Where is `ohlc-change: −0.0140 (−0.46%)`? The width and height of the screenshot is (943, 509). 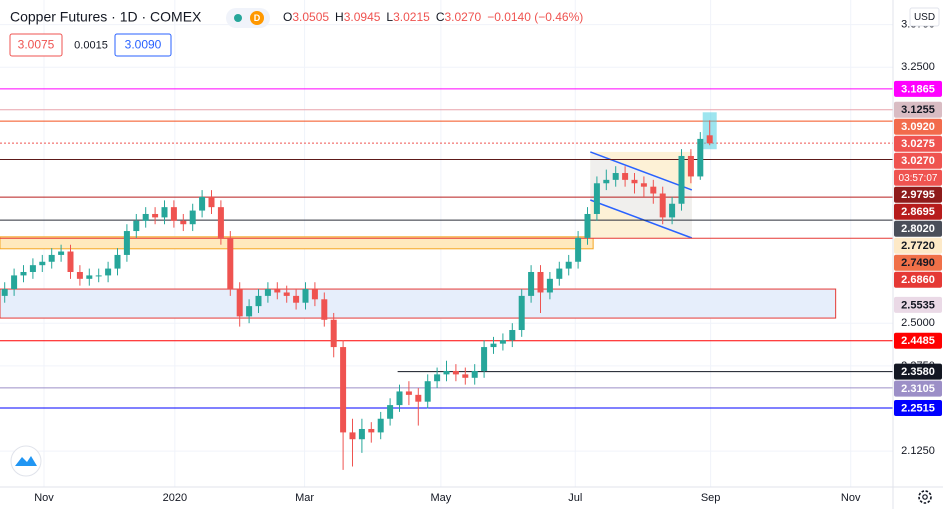 ohlc-change: −0.0140 (−0.46%) is located at coordinates (535, 17).